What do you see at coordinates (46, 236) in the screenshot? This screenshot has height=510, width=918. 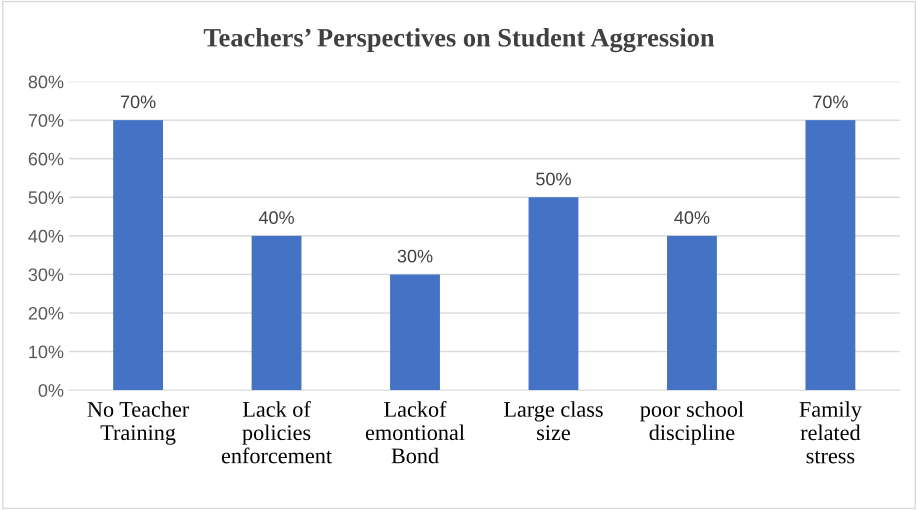 I see `y-tick-label: 40%` at bounding box center [46, 236].